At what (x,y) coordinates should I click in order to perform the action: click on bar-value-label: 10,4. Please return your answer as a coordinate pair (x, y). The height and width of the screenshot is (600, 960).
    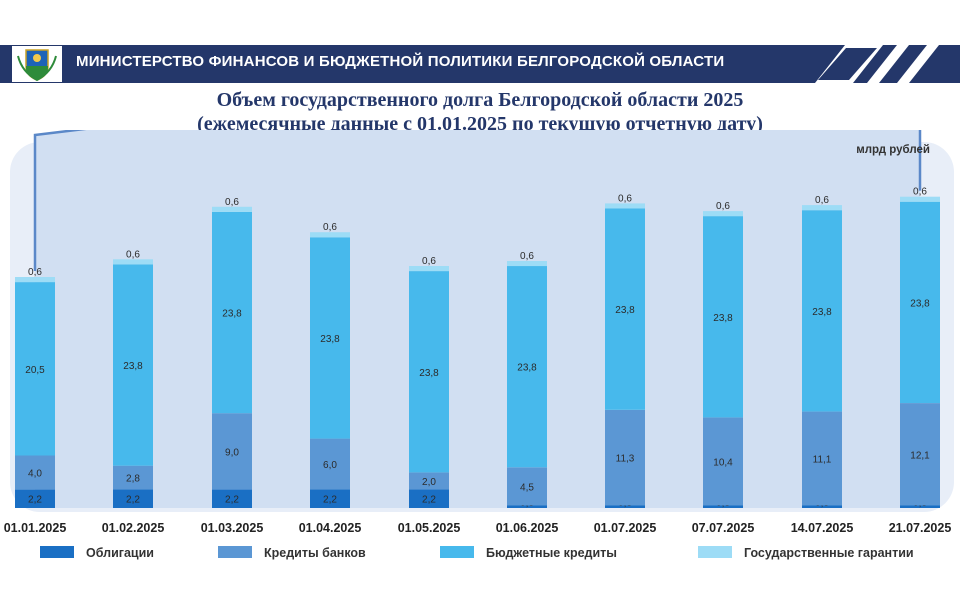
    Looking at the image, I should click on (723, 463).